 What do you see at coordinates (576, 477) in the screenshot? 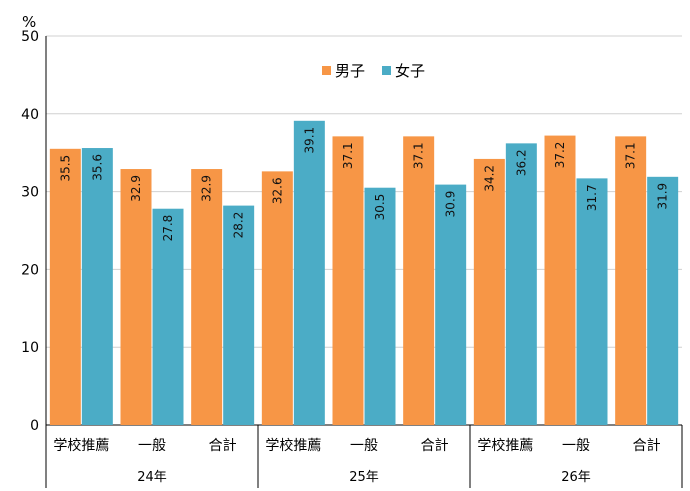
I see `group-label: 26年` at bounding box center [576, 477].